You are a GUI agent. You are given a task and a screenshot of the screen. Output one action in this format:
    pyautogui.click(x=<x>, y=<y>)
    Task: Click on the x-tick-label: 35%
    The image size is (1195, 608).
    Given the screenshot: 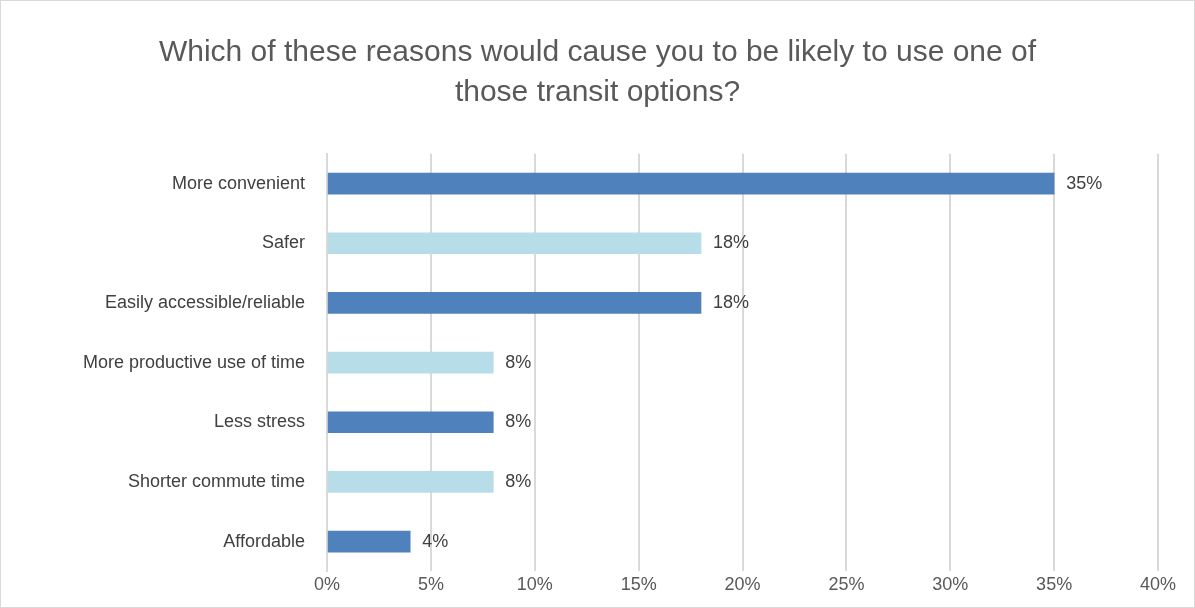 What is the action you would take?
    pyautogui.click(x=1054, y=584)
    